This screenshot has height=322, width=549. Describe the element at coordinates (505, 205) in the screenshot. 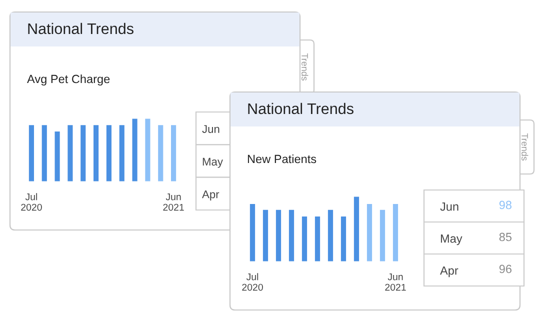

I see `text: 98` at that location.